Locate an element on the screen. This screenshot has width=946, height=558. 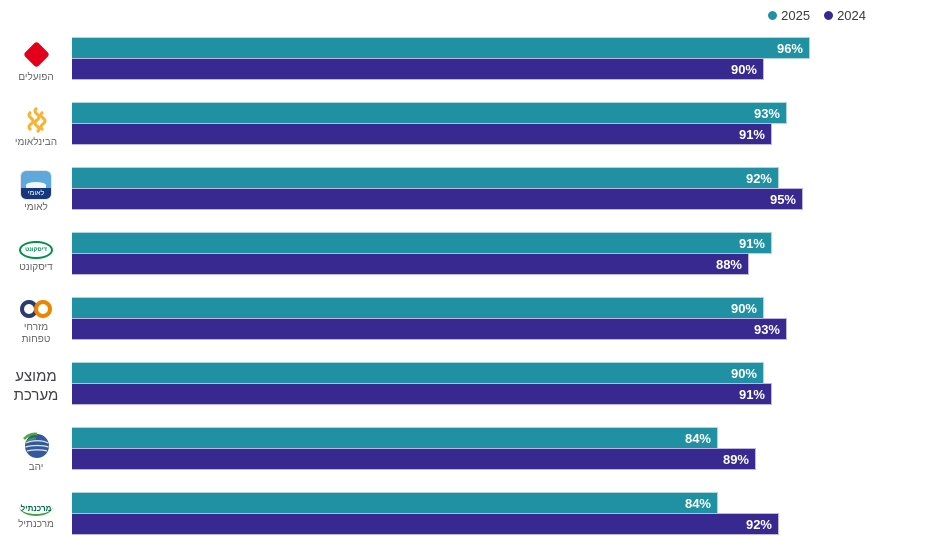
bank-leumi-logo-icon: לאומי is located at coordinates (36, 184).